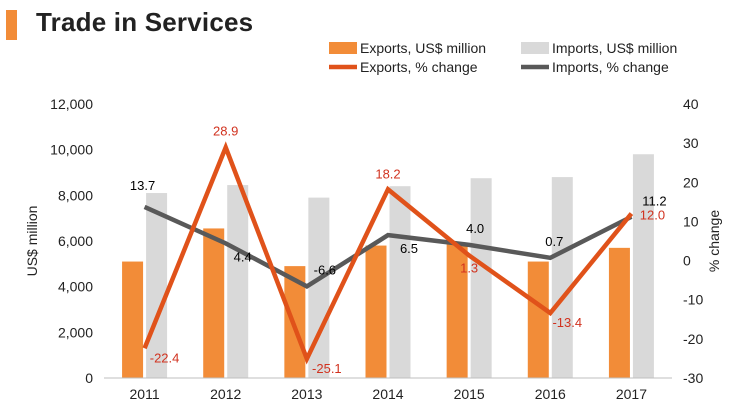 The image size is (735, 411). Describe the element at coordinates (457, 310) in the screenshot. I see `exports-bar-2015` at that location.